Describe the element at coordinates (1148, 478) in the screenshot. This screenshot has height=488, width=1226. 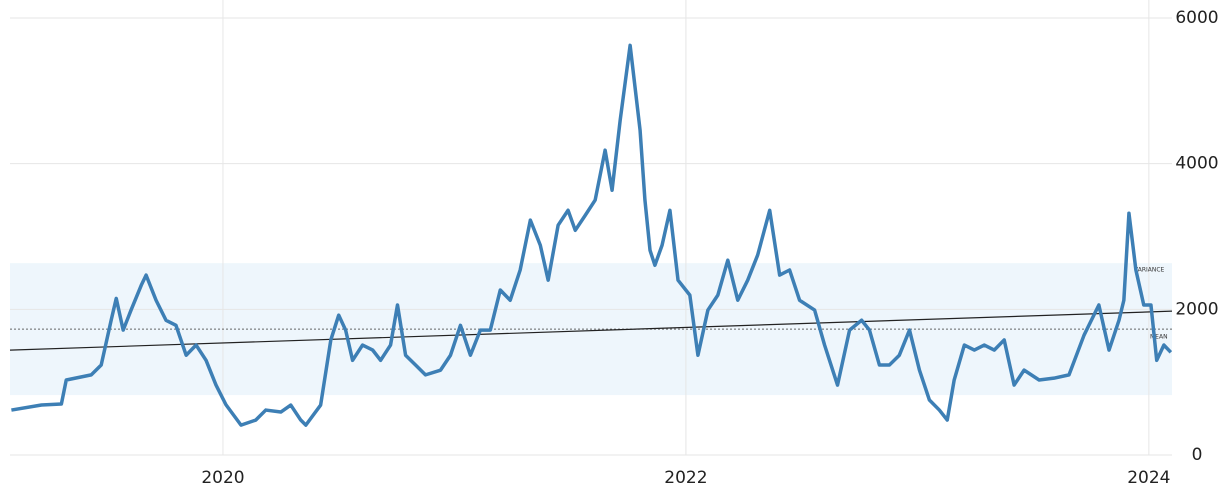
I see `x-tick-label: 2024` at that location.